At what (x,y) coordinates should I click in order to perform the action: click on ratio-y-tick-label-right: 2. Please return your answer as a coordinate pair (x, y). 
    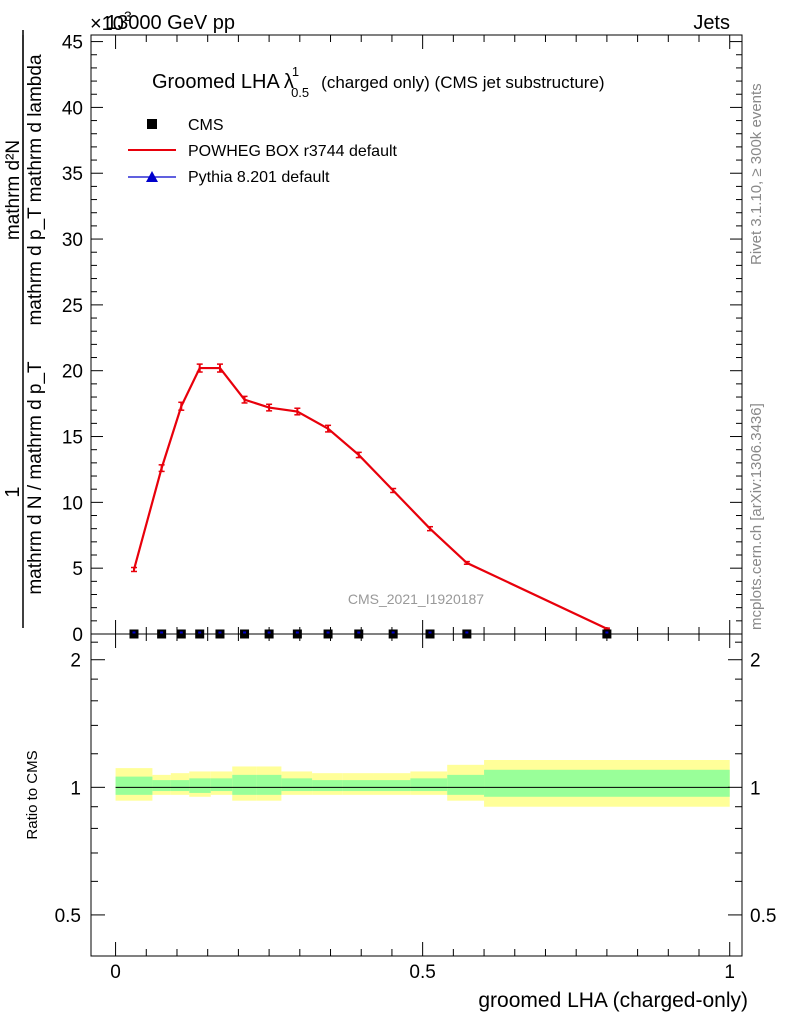
    Looking at the image, I should click on (755, 661).